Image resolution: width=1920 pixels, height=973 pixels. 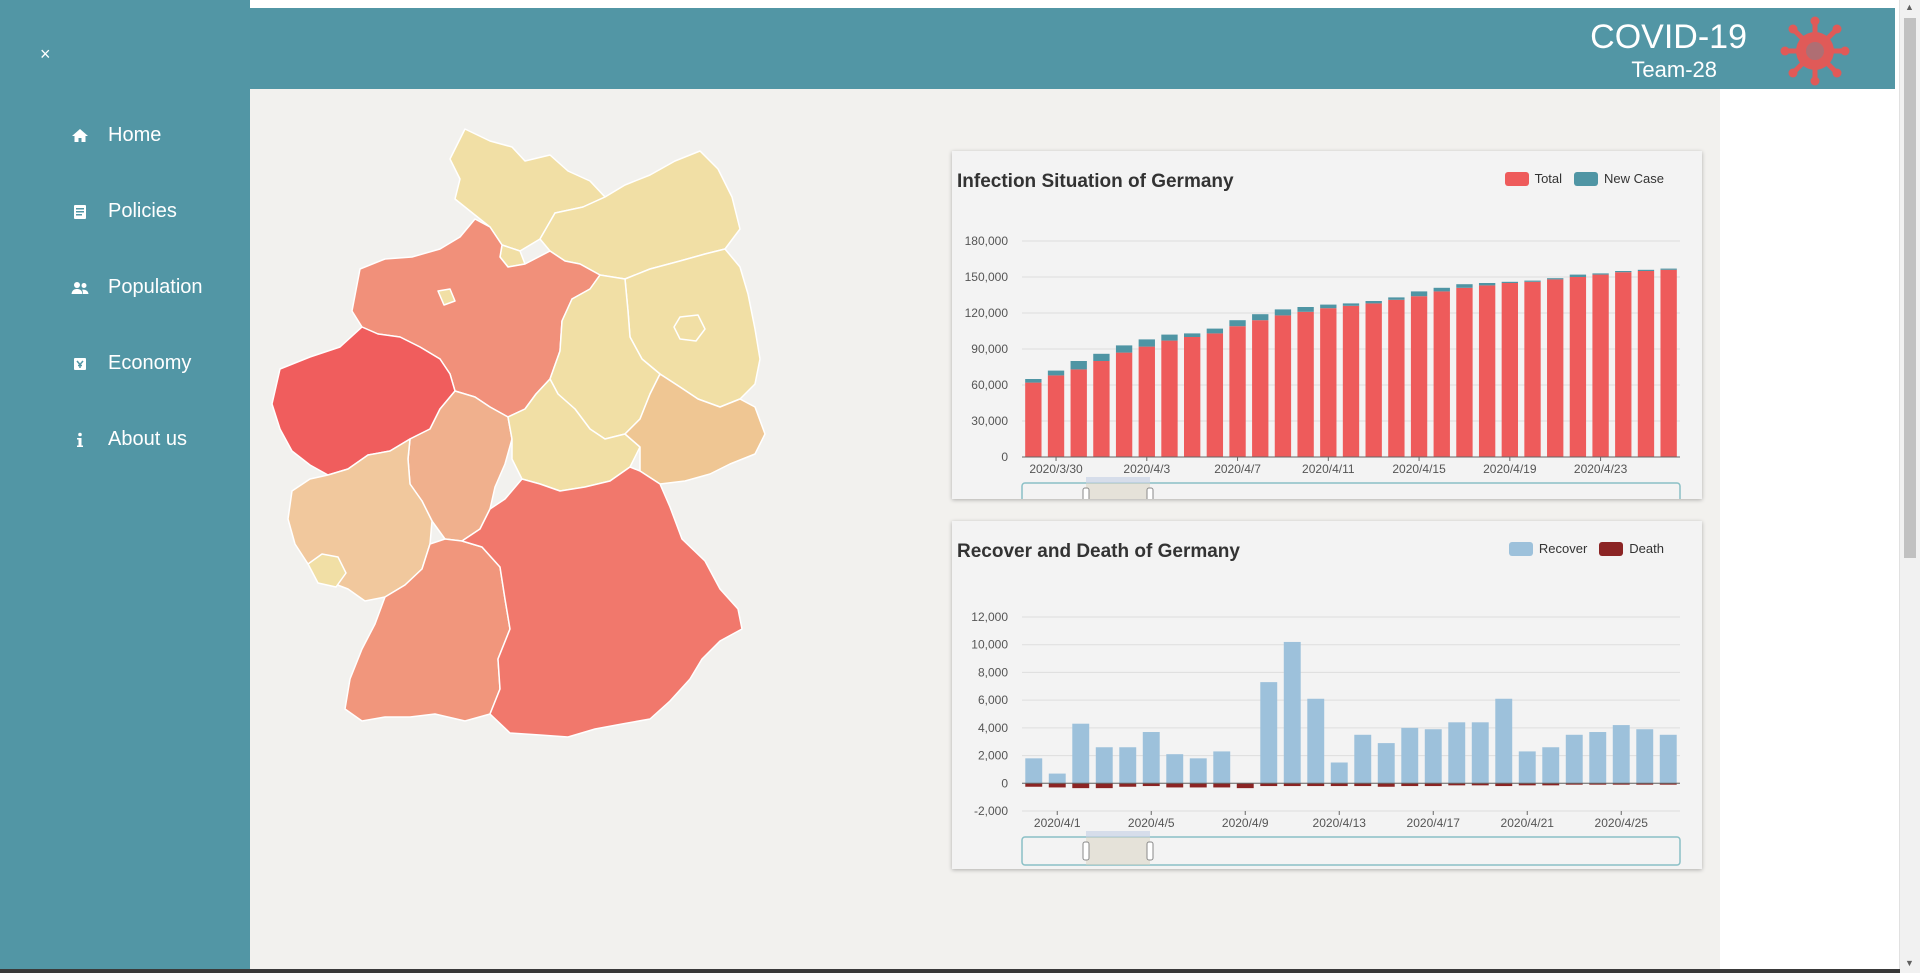 I want to click on nav-item-home: Home, so click(x=115, y=135).